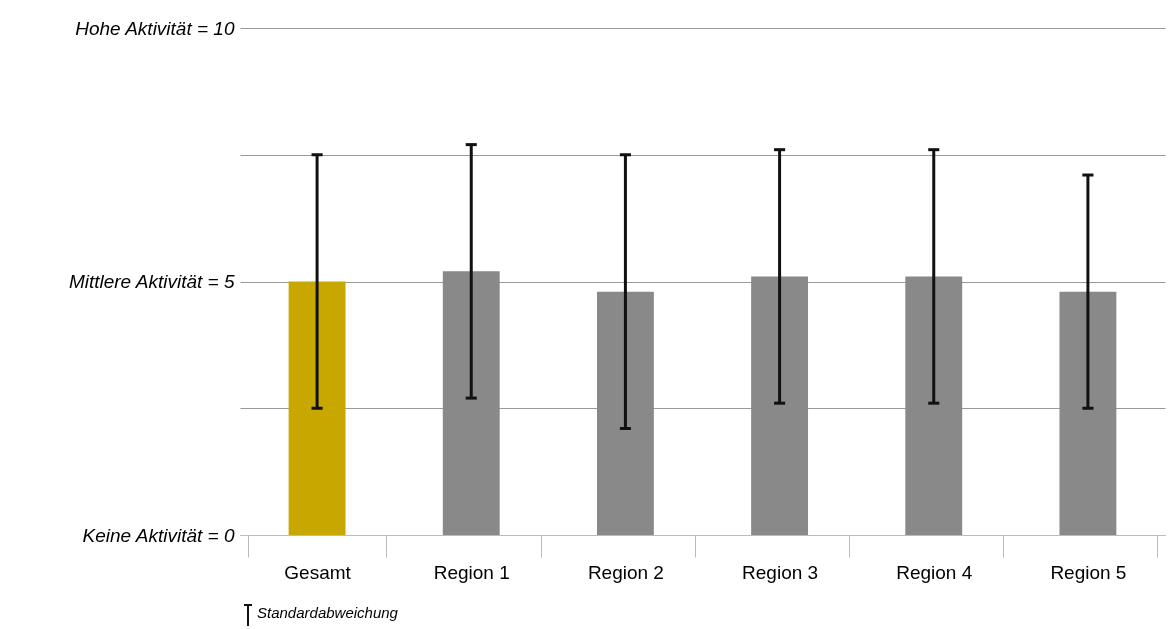  I want to click on x-tick-label: Region 2, so click(625, 572).